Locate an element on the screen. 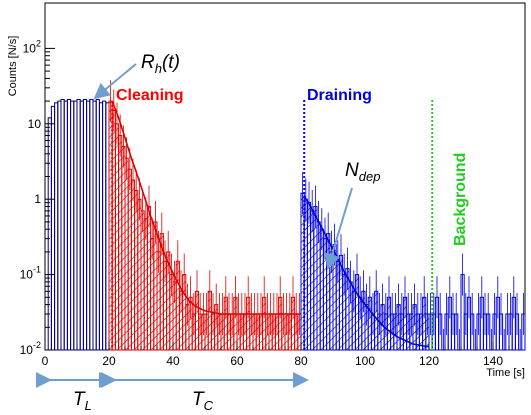 The image size is (531, 415). interval-tc-sub: C is located at coordinates (209, 405).